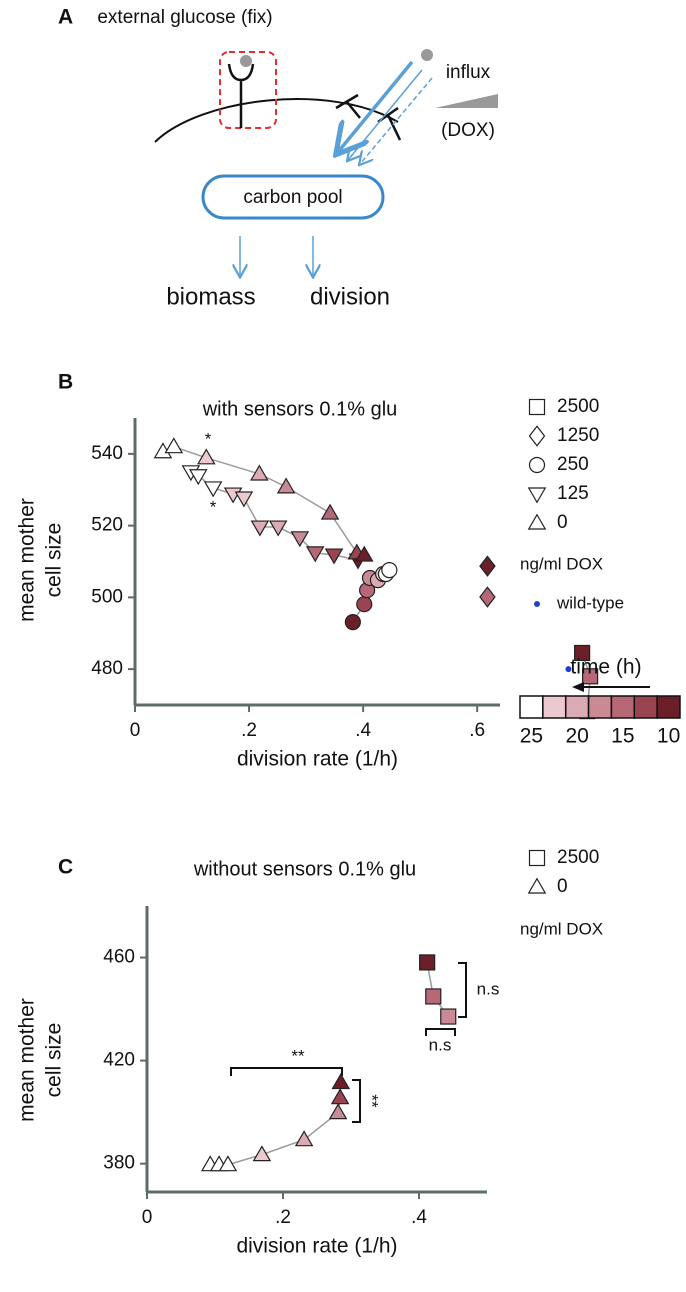 This screenshot has width=686, height=1292. I want to click on influx-arrow, so click(385, 114).